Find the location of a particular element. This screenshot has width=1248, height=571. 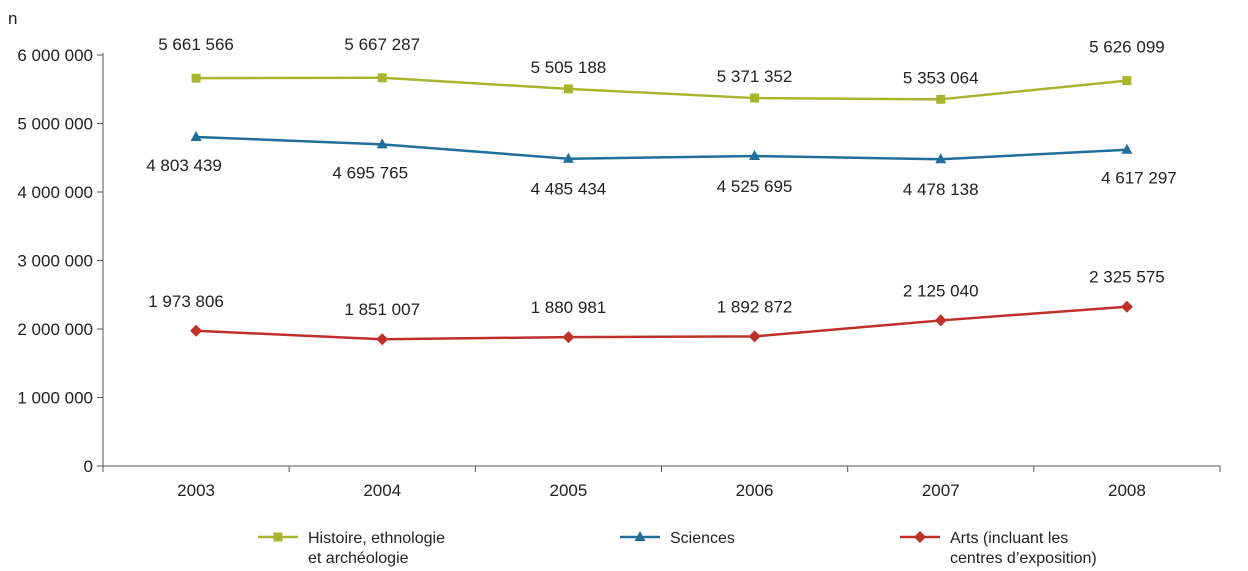

legend-item-2: Arts (incluant les centres d’exposition) is located at coordinates (998, 548).